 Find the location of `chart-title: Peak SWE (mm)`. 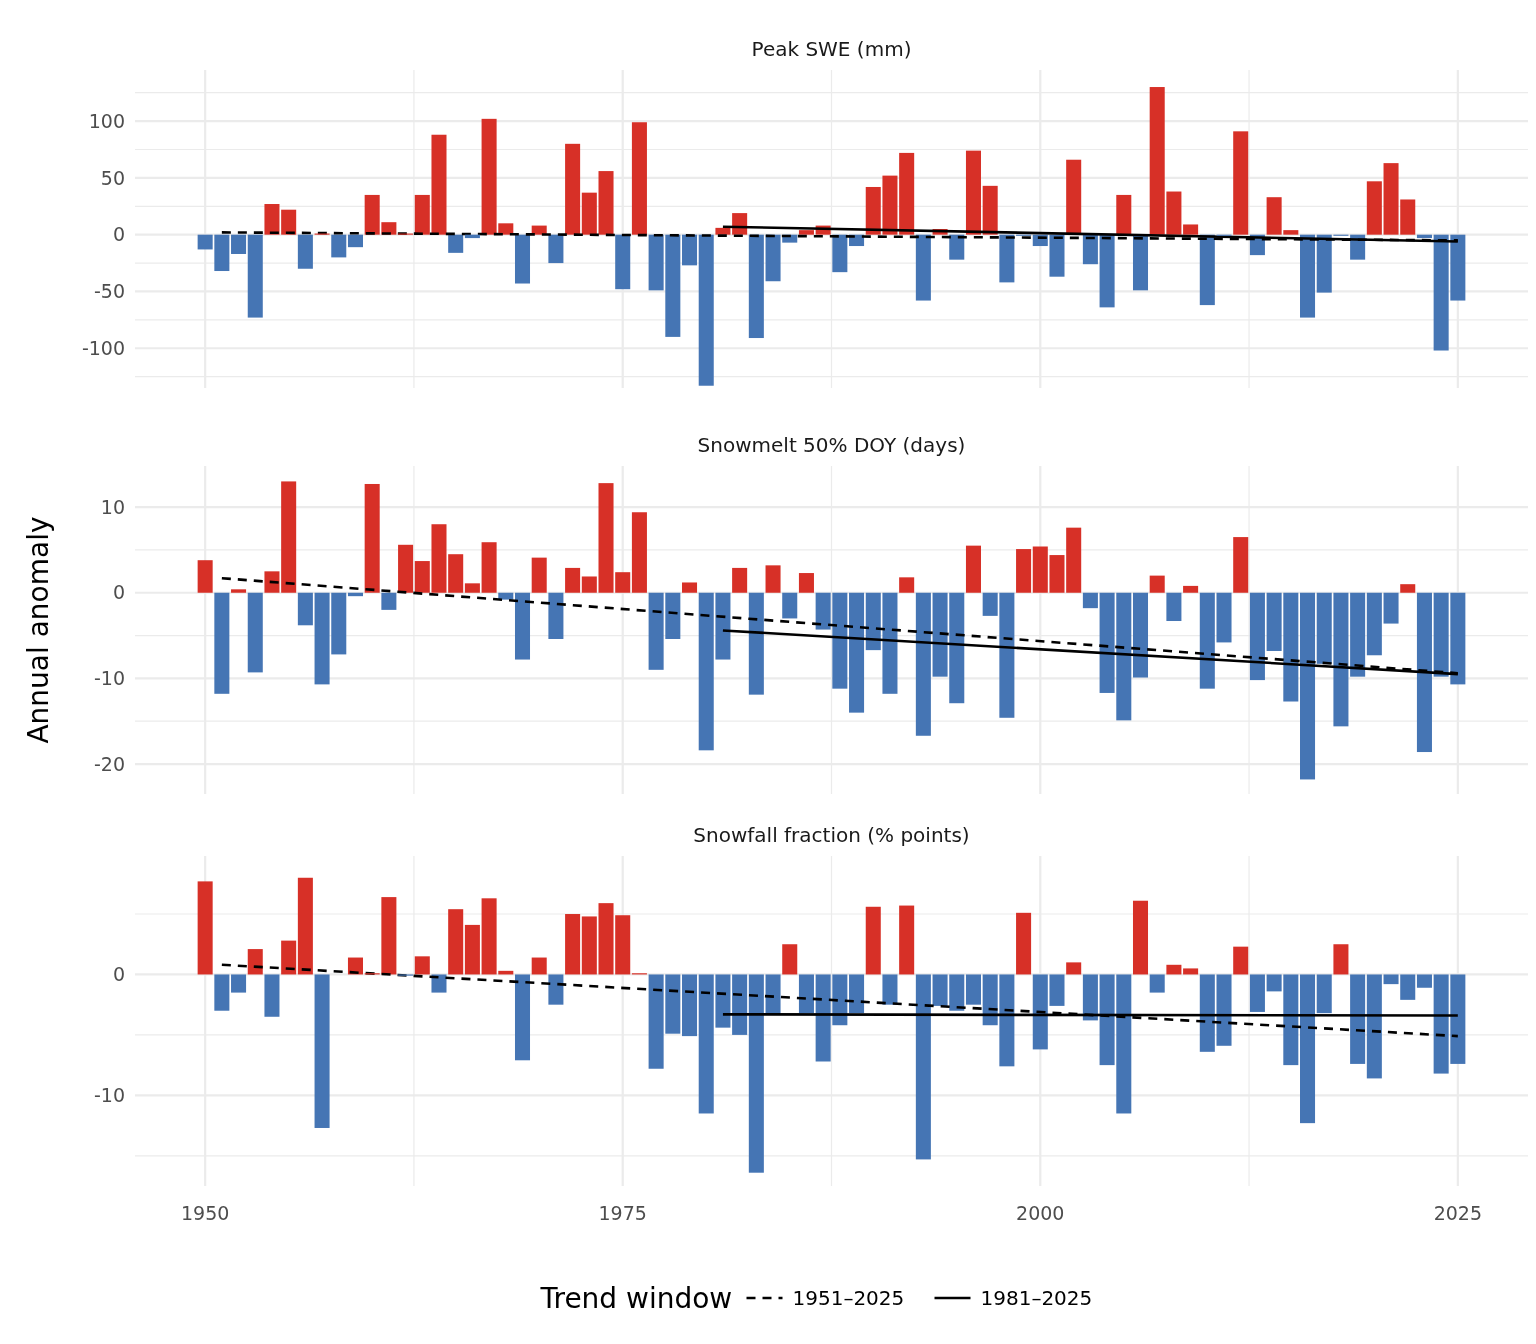

chart-title: Peak SWE (mm) is located at coordinates (831, 49).